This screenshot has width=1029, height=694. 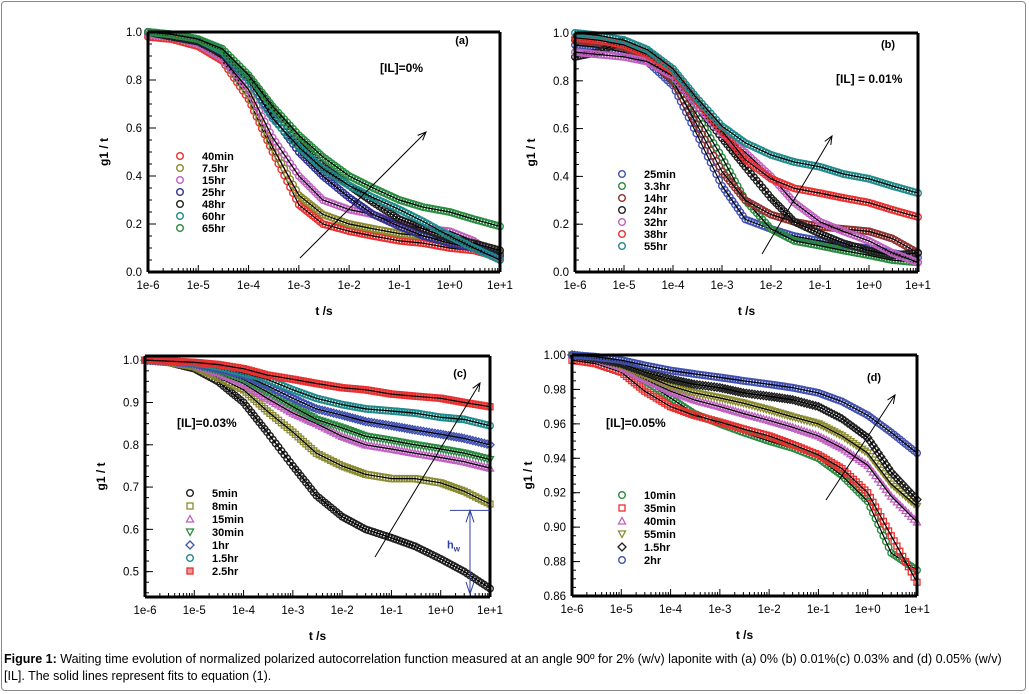 I want to click on legend-label: 65hr, so click(x=214, y=229).